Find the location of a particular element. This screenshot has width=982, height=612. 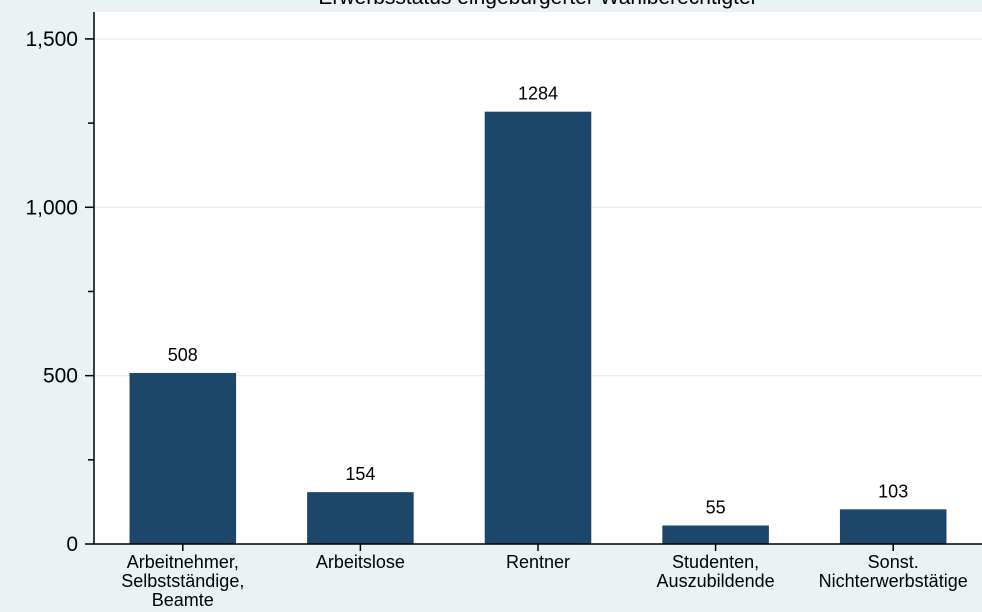

y-axis: 0 500 1,000 1,500 is located at coordinates (60, 284).